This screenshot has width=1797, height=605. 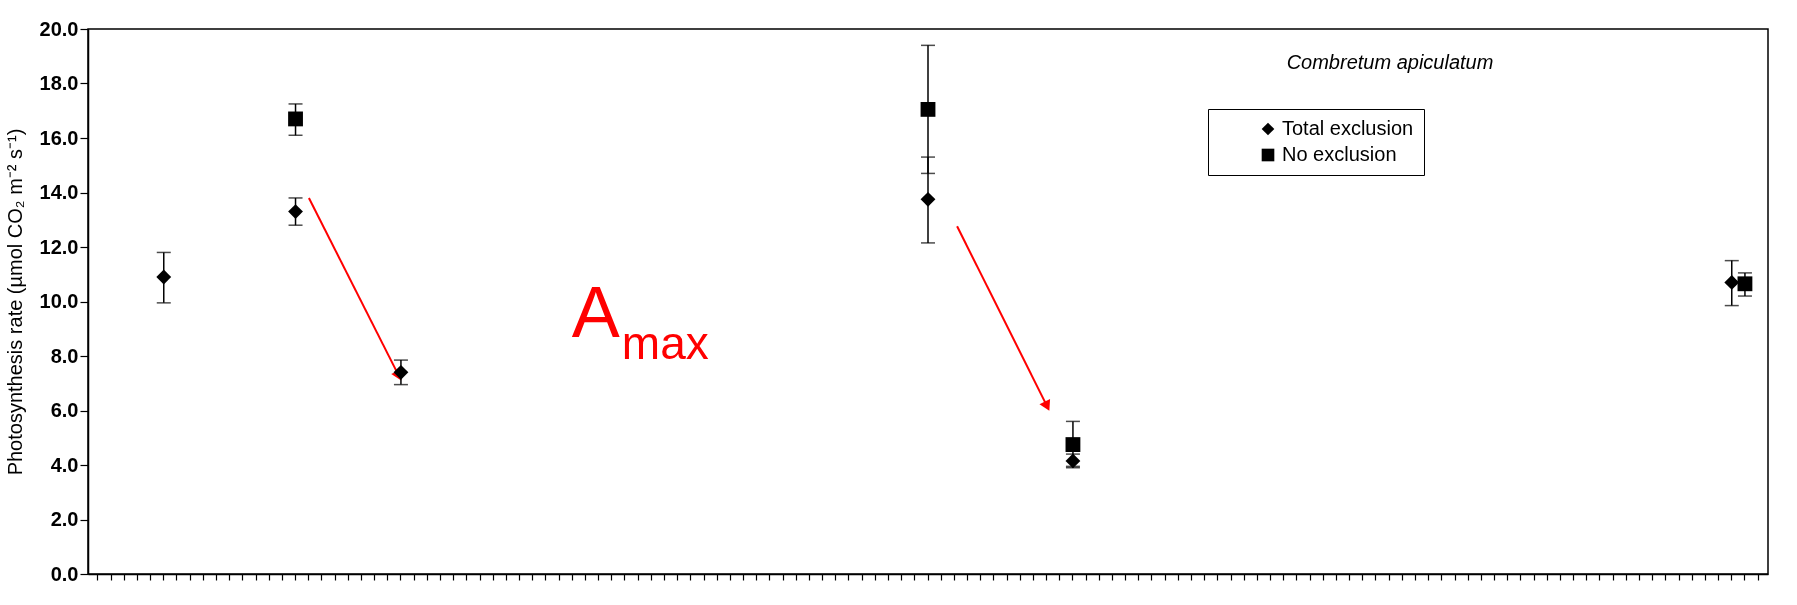 I want to click on y-tick-label: 10.0, so click(x=59, y=301).